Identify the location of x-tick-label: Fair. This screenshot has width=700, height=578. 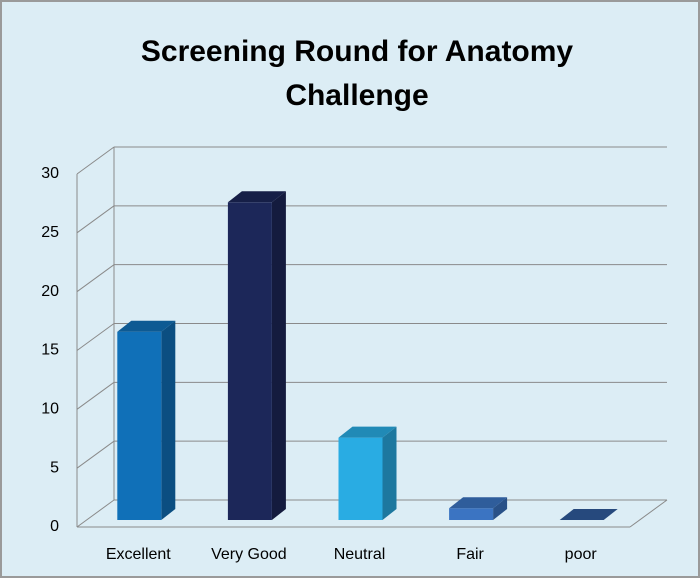
(470, 554).